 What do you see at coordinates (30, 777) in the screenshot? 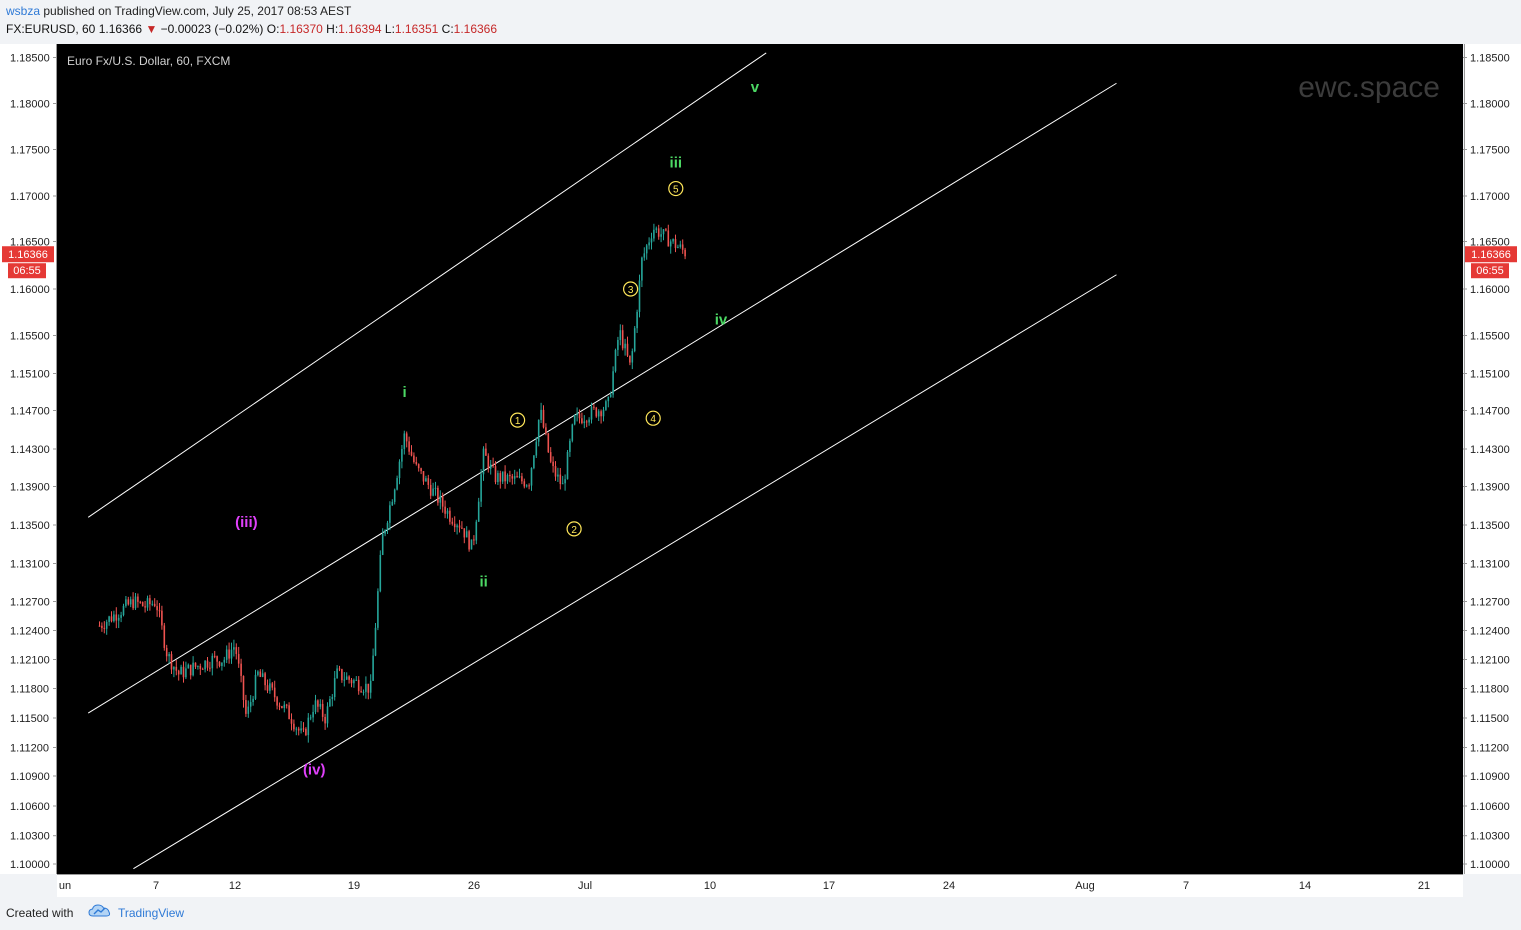
I see `y-tick-label-left: 1.10900` at bounding box center [30, 777].